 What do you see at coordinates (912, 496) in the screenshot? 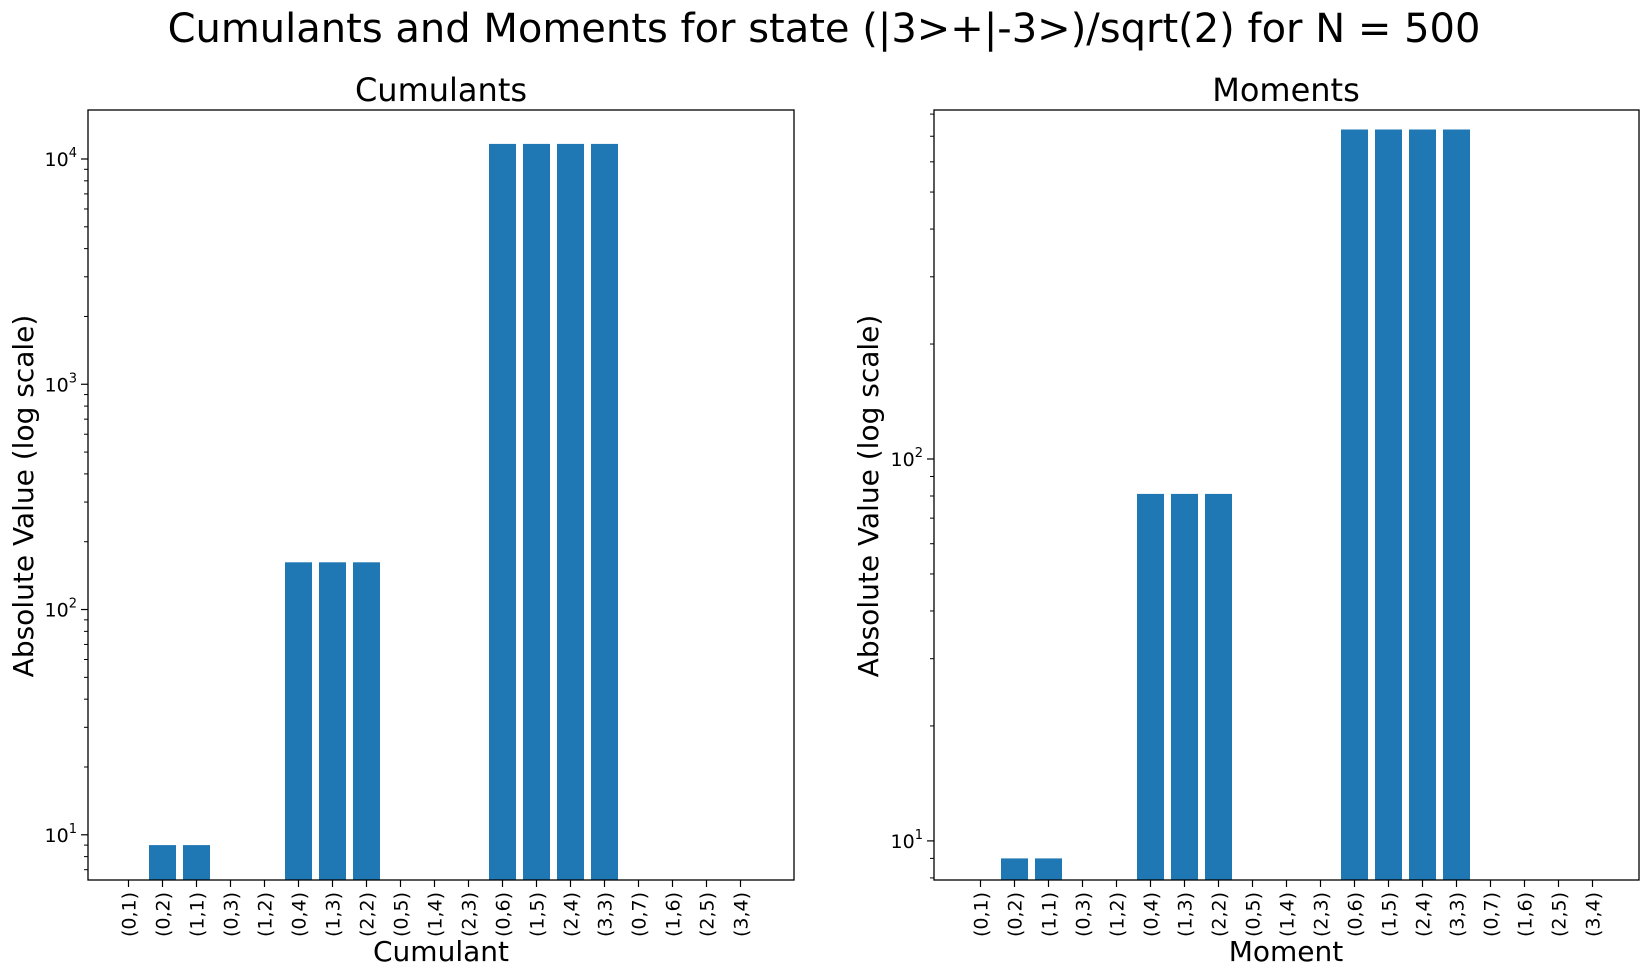
I see `moments-yaxis-ticks: 10¹ 10²` at bounding box center [912, 496].